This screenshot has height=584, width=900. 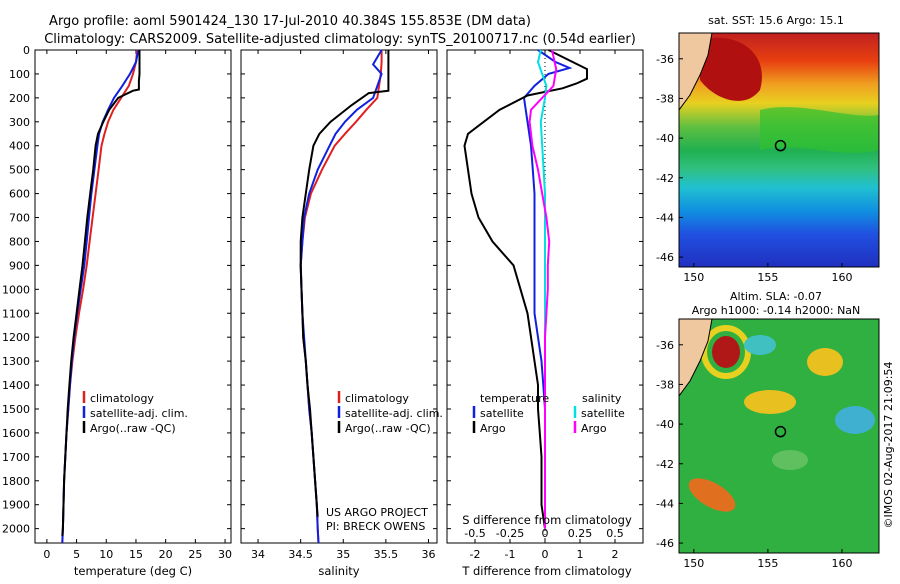 What do you see at coordinates (16, 433) in the screenshot?
I see `y-tick-label: 1600` at bounding box center [16, 433].